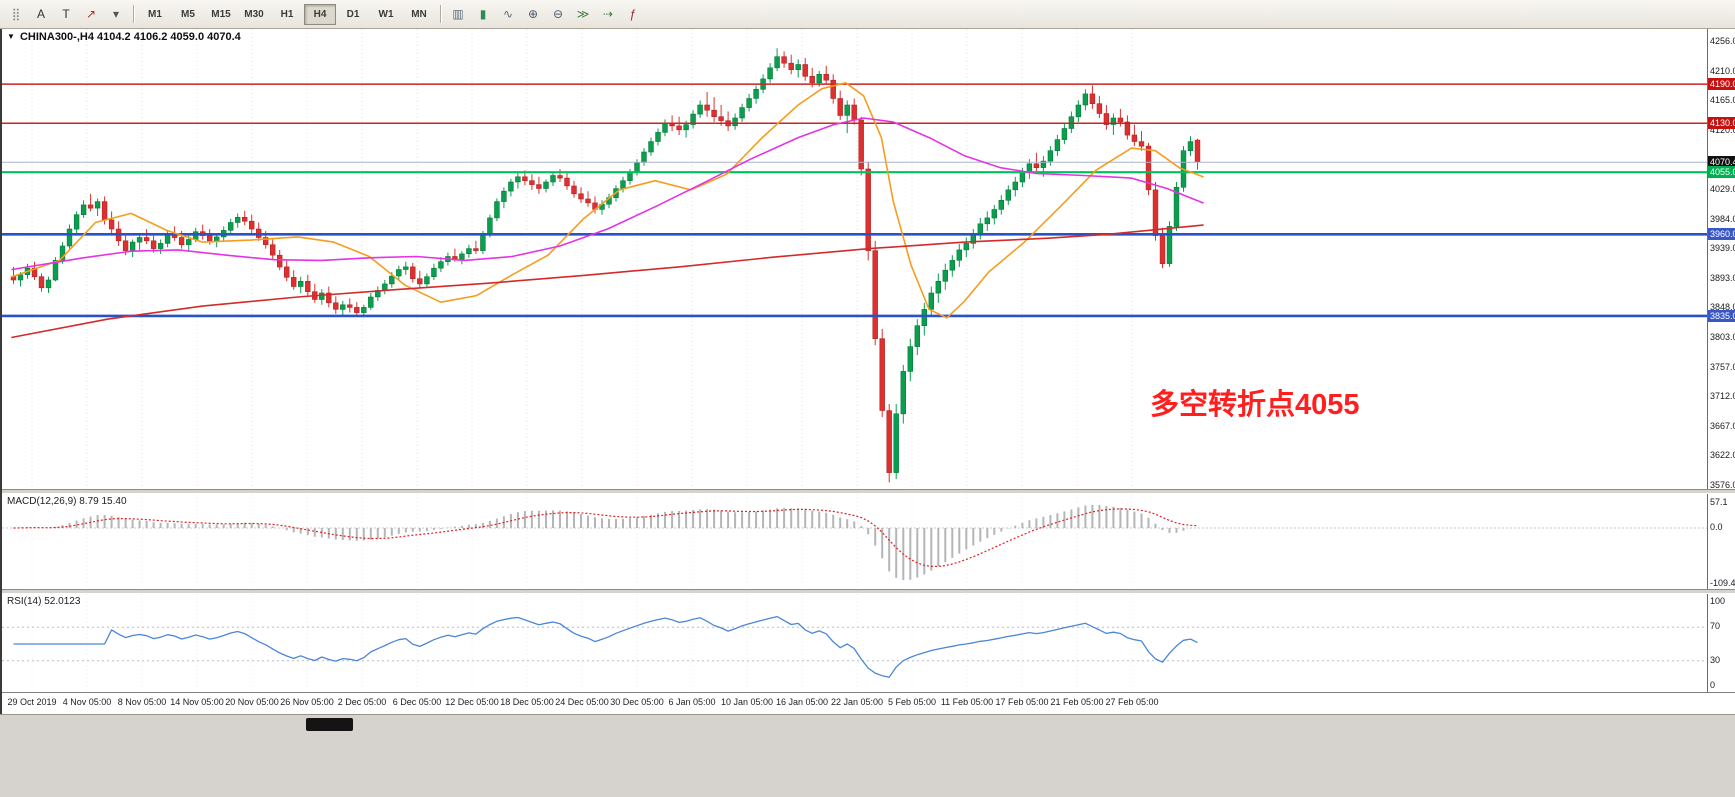  What do you see at coordinates (1721, 172) in the screenshot?
I see `price-tag: 4055.0` at bounding box center [1721, 172].